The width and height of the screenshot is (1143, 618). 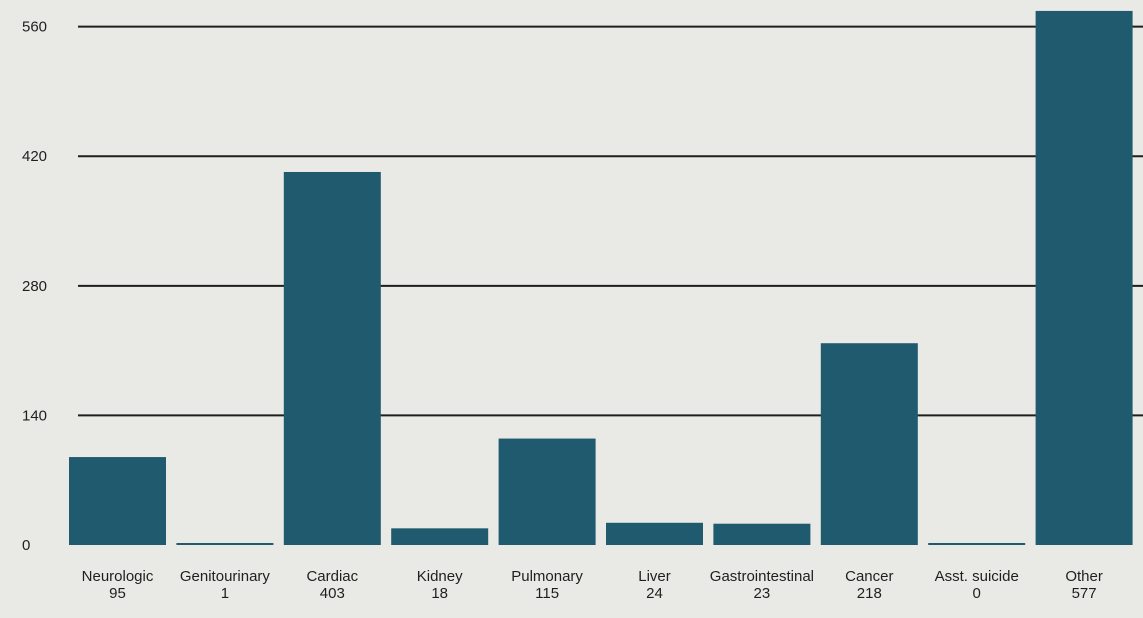 What do you see at coordinates (34, 27) in the screenshot?
I see `y-tick-label: 560` at bounding box center [34, 27].